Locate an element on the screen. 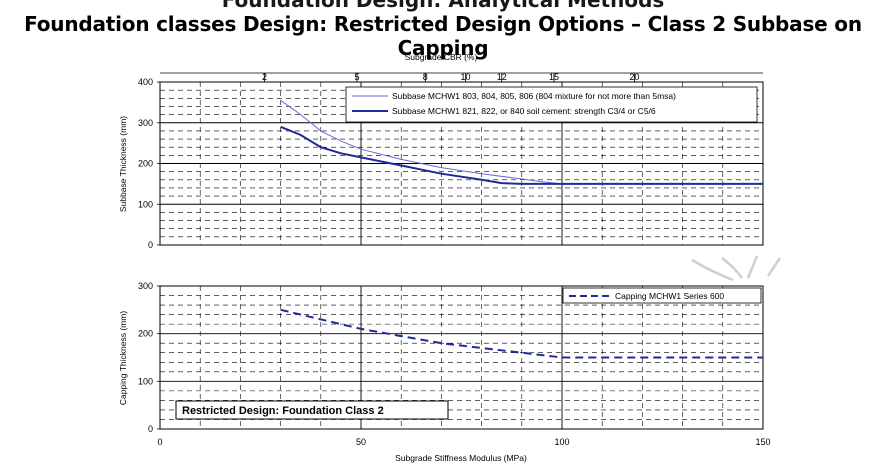 The image size is (886, 465). bottom-y-axis-label: Capping Thickness (mm) is located at coordinates (123, 358).